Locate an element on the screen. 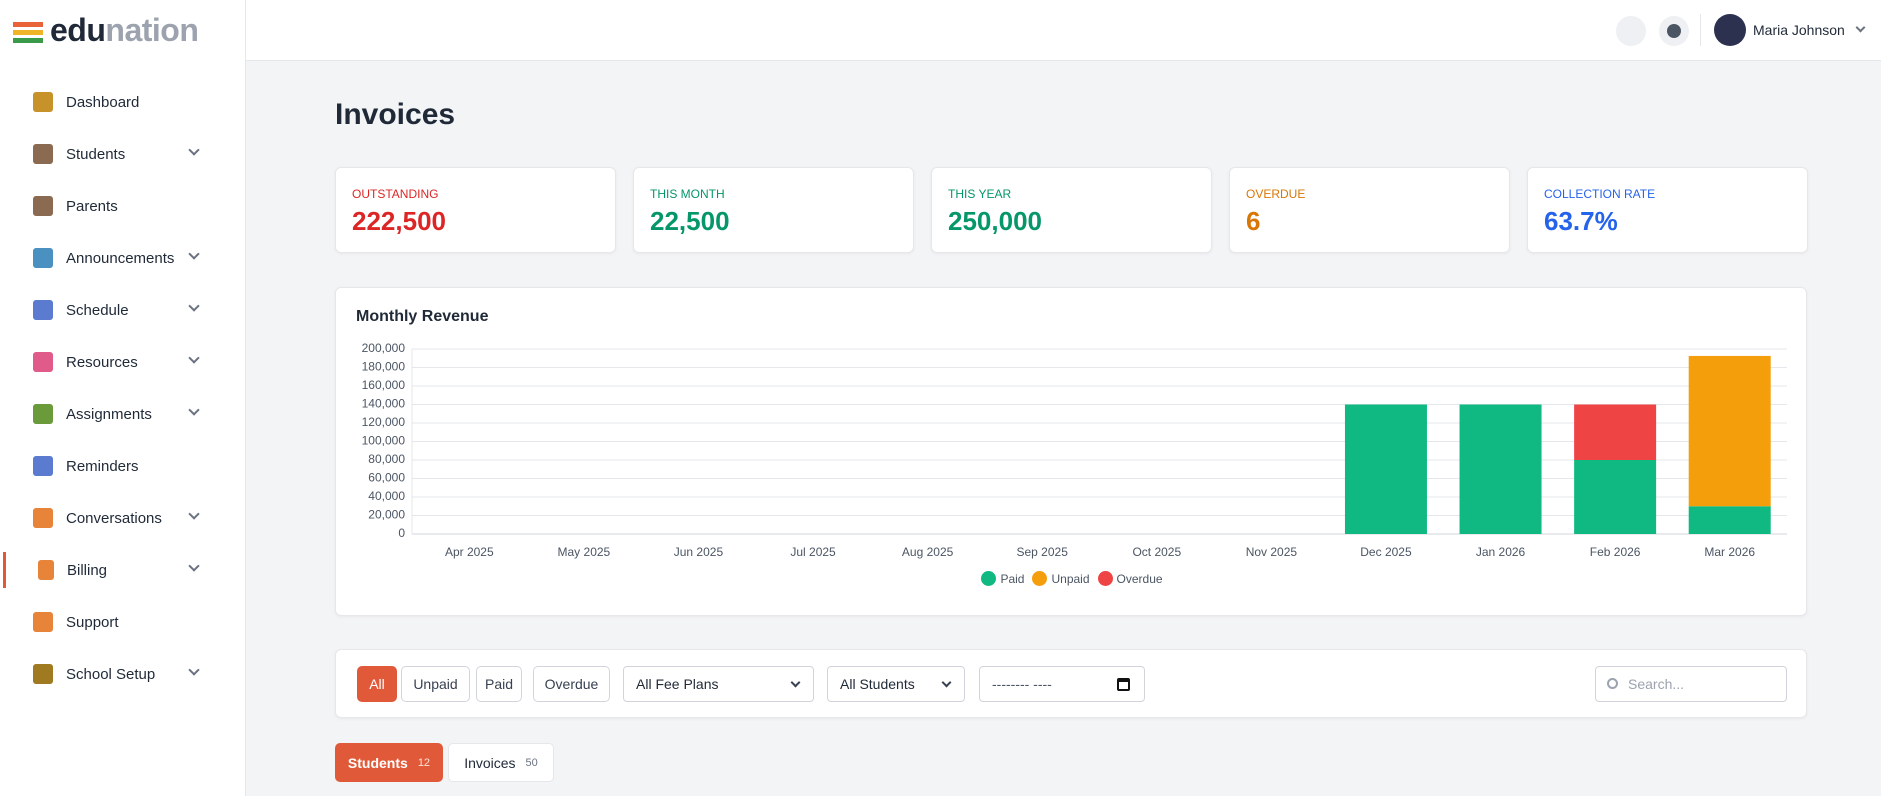  stat-label: OUTSTANDING is located at coordinates (395, 194).